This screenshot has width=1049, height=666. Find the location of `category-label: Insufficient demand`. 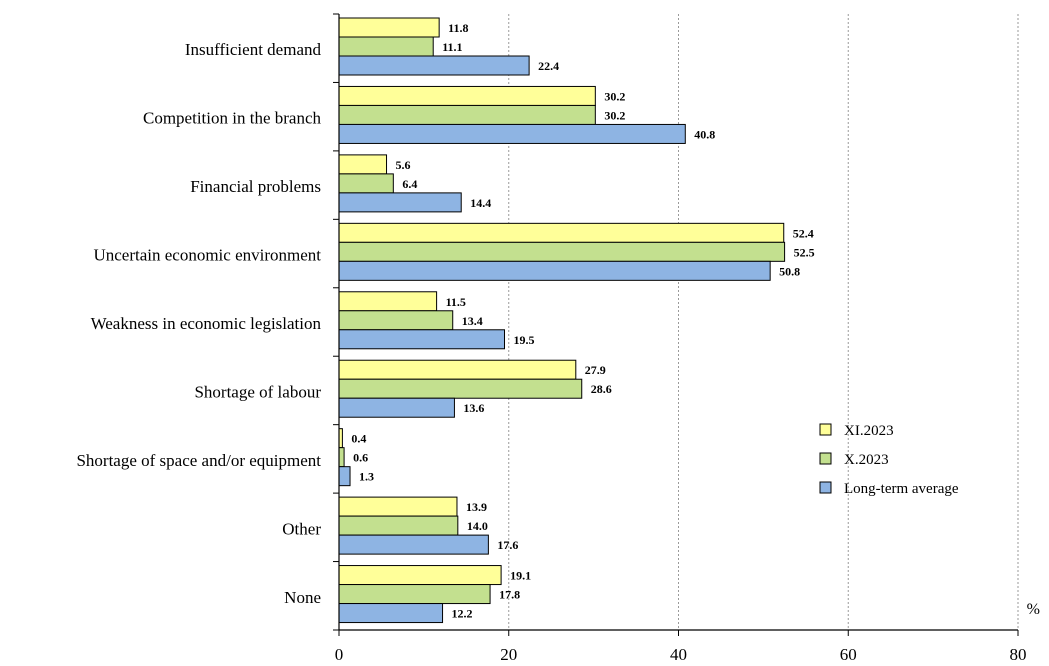

category-label: Insufficient demand is located at coordinates (253, 49).